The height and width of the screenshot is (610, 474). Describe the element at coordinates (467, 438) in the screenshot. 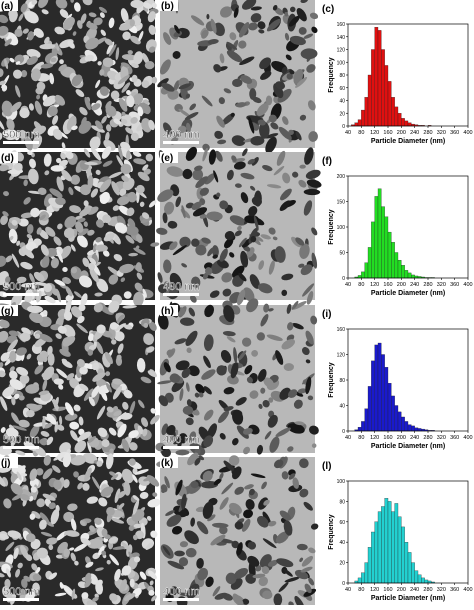

I see `x-tick-label: 400` at that location.